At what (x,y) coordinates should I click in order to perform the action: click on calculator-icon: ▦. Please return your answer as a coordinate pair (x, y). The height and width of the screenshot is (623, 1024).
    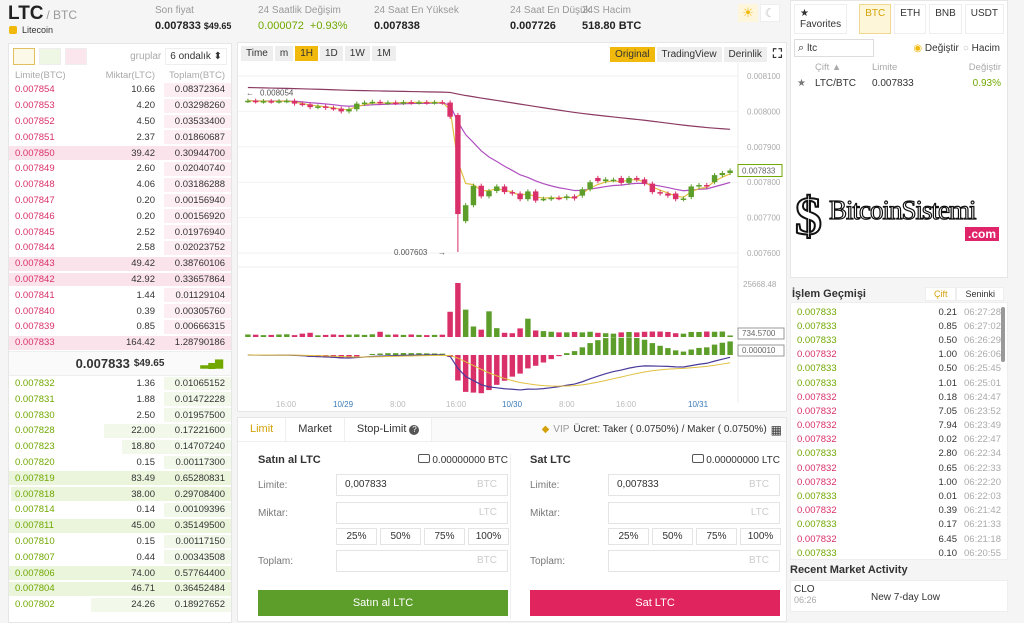
    Looking at the image, I should click on (776, 430).